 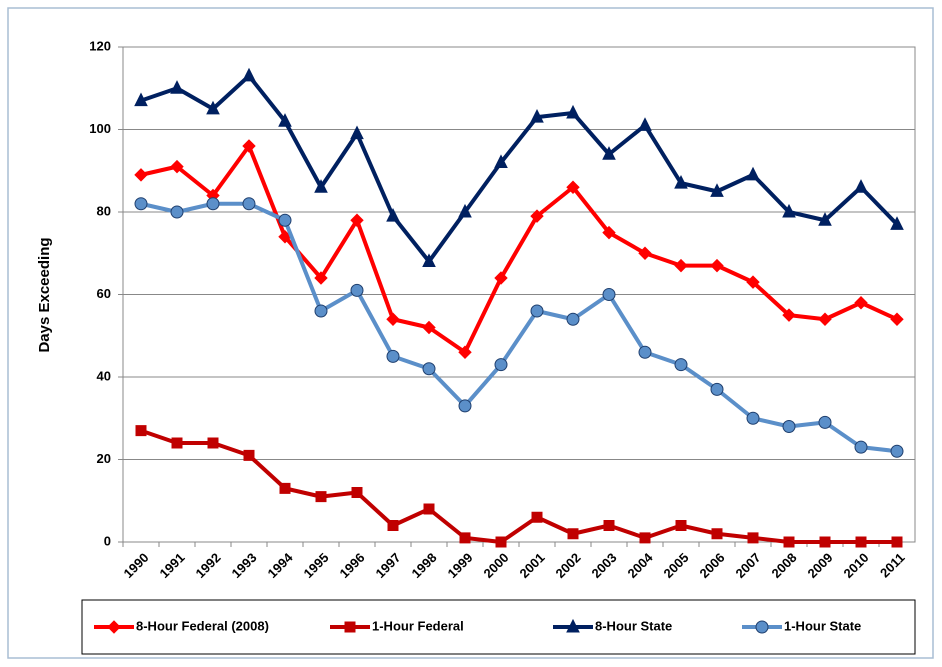 I want to click on y-tick-label: 120, so click(x=100, y=45).